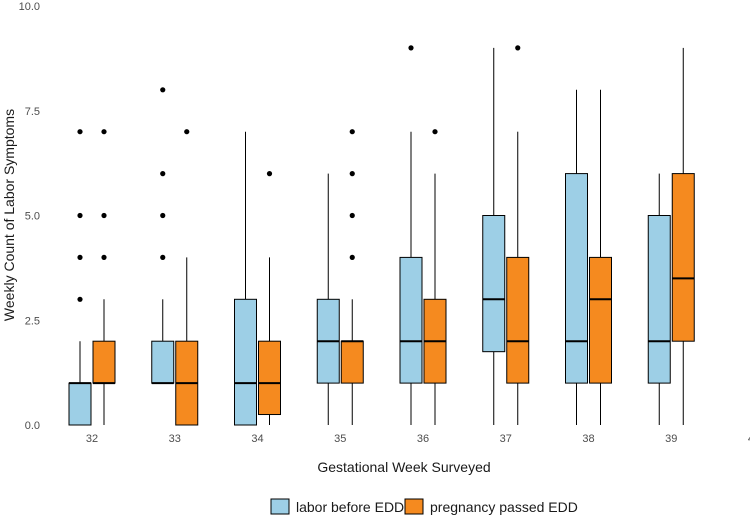 The height and width of the screenshot is (517, 750). What do you see at coordinates (749, 439) in the screenshot?
I see `x-tick-label: 40` at bounding box center [749, 439].